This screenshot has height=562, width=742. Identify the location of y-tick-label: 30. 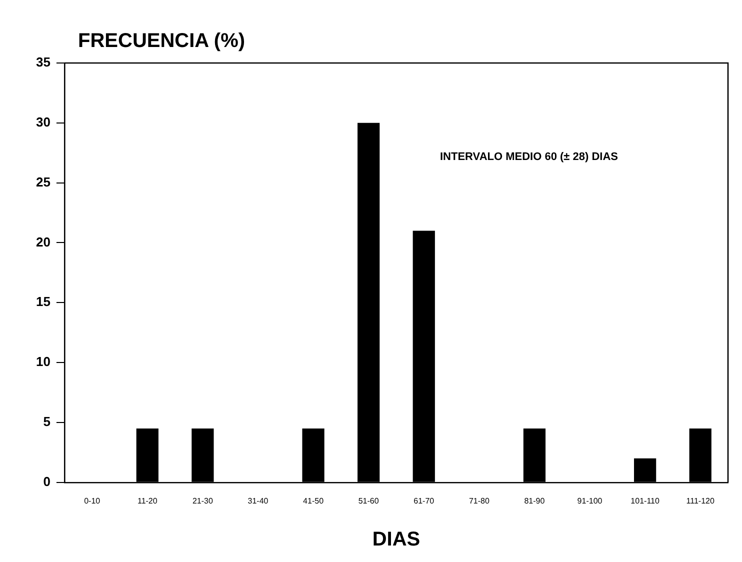
(43, 122).